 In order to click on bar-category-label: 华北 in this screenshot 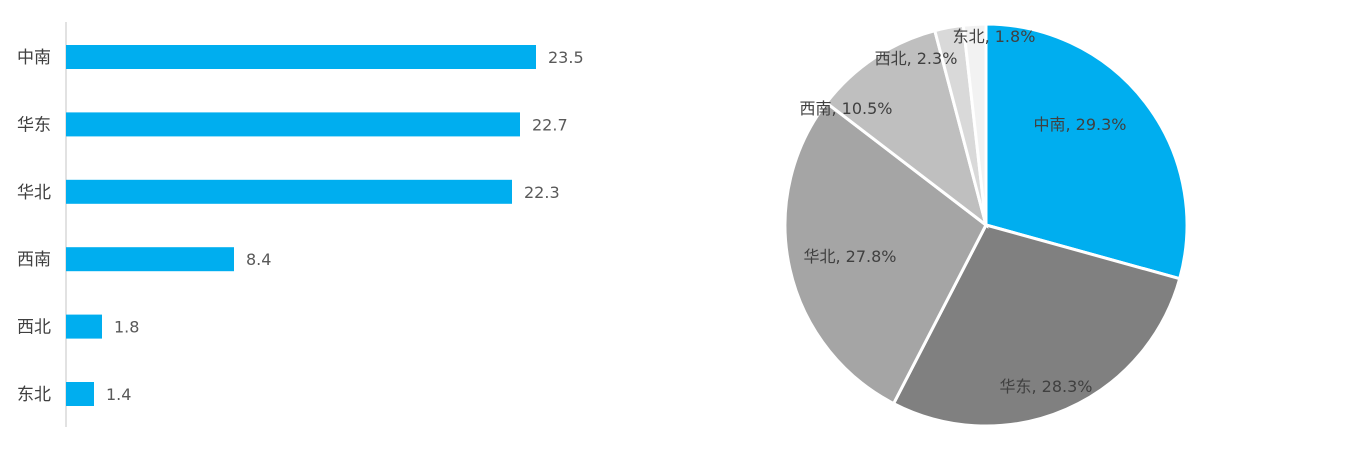, I will do `click(34, 193)`.